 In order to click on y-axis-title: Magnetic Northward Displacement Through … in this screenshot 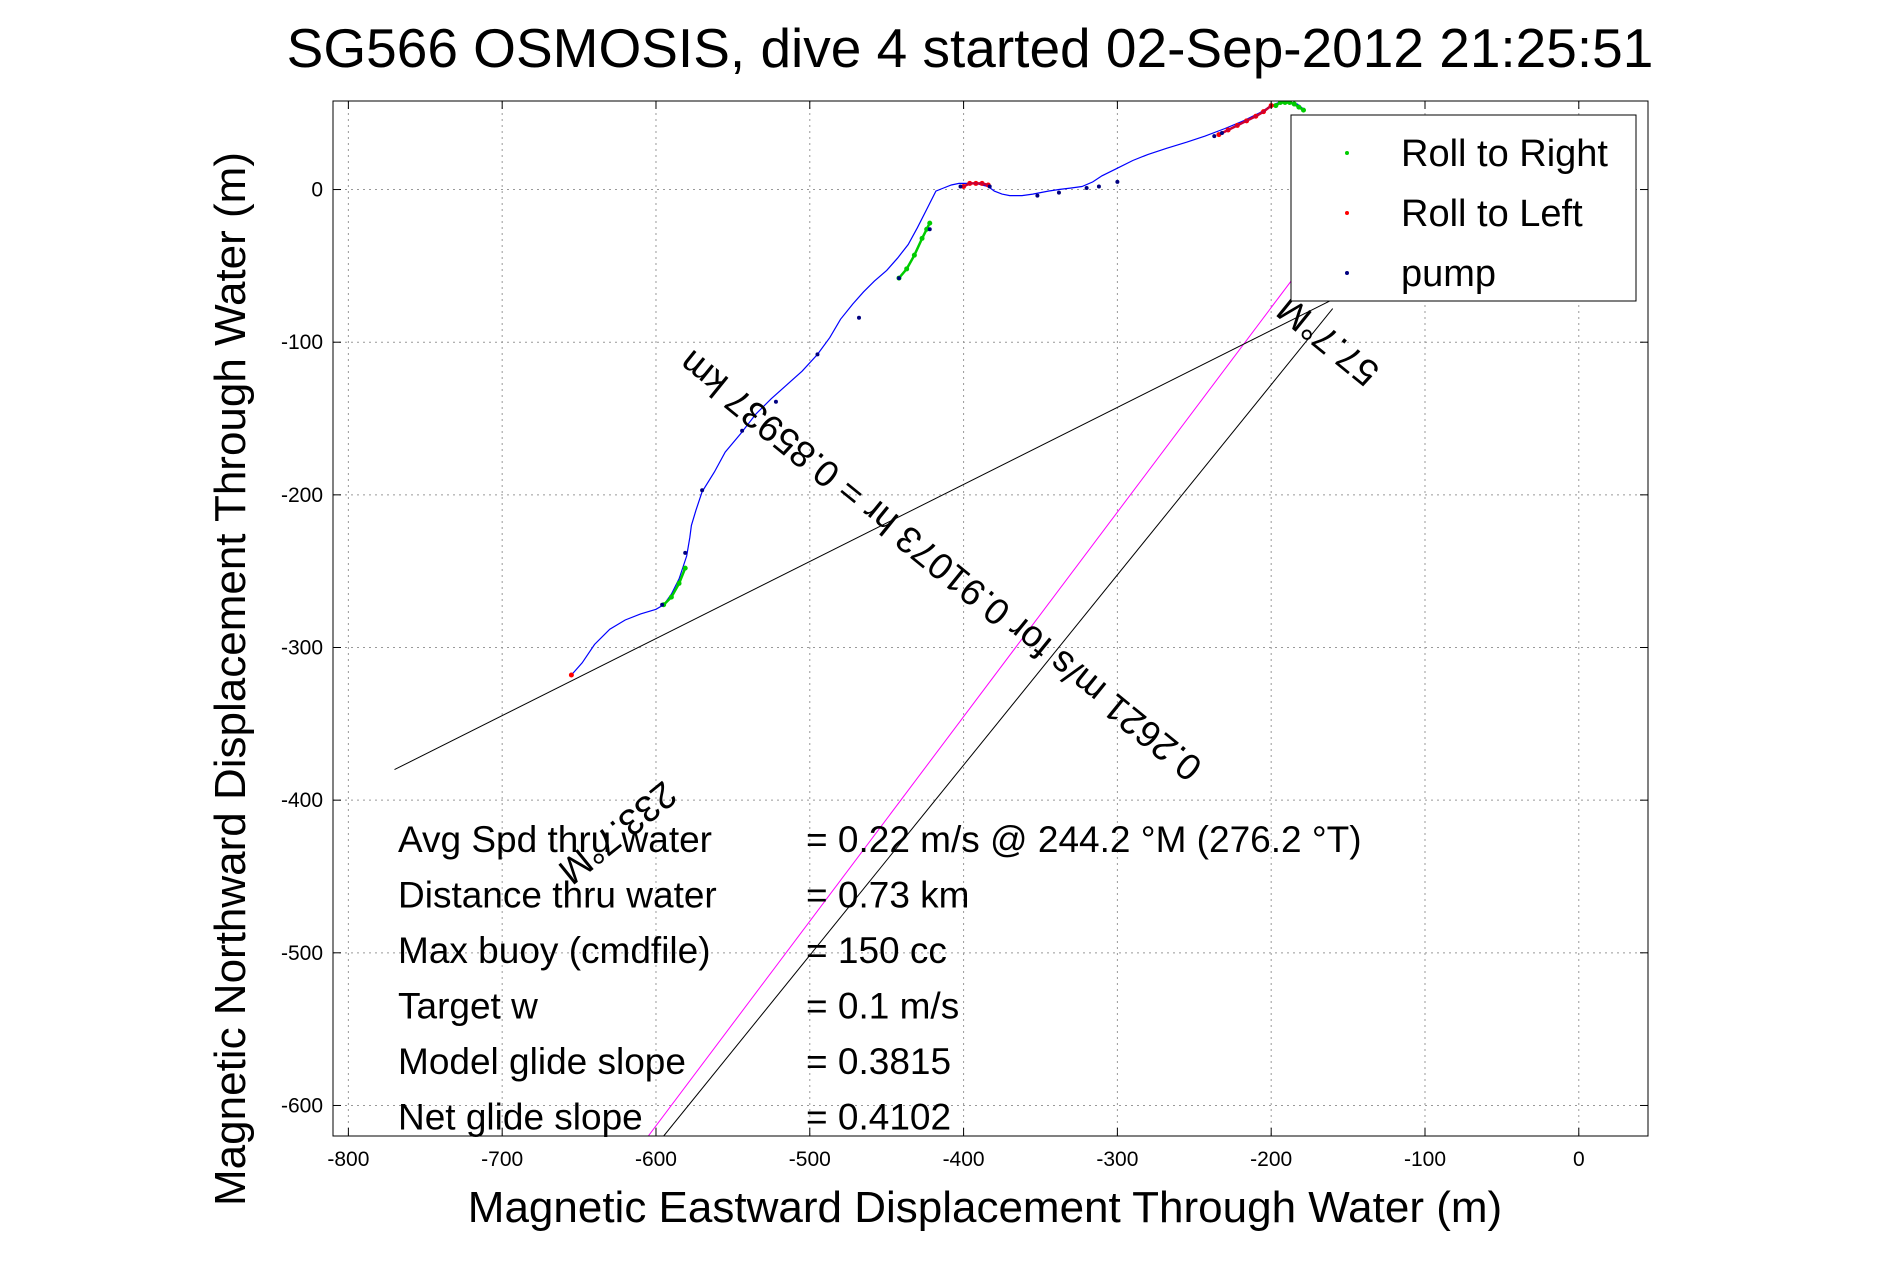, I will do `click(230, 679)`.